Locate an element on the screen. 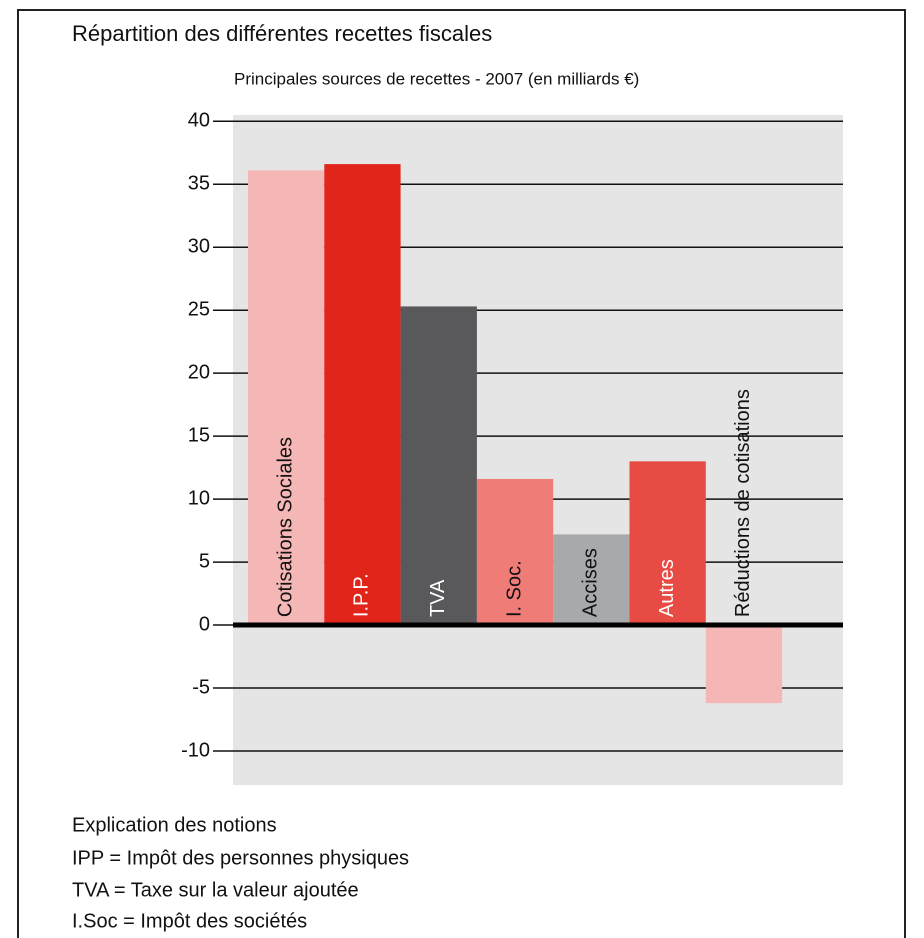 The image size is (924, 938). y-tick-label: -10 is located at coordinates (195, 750).